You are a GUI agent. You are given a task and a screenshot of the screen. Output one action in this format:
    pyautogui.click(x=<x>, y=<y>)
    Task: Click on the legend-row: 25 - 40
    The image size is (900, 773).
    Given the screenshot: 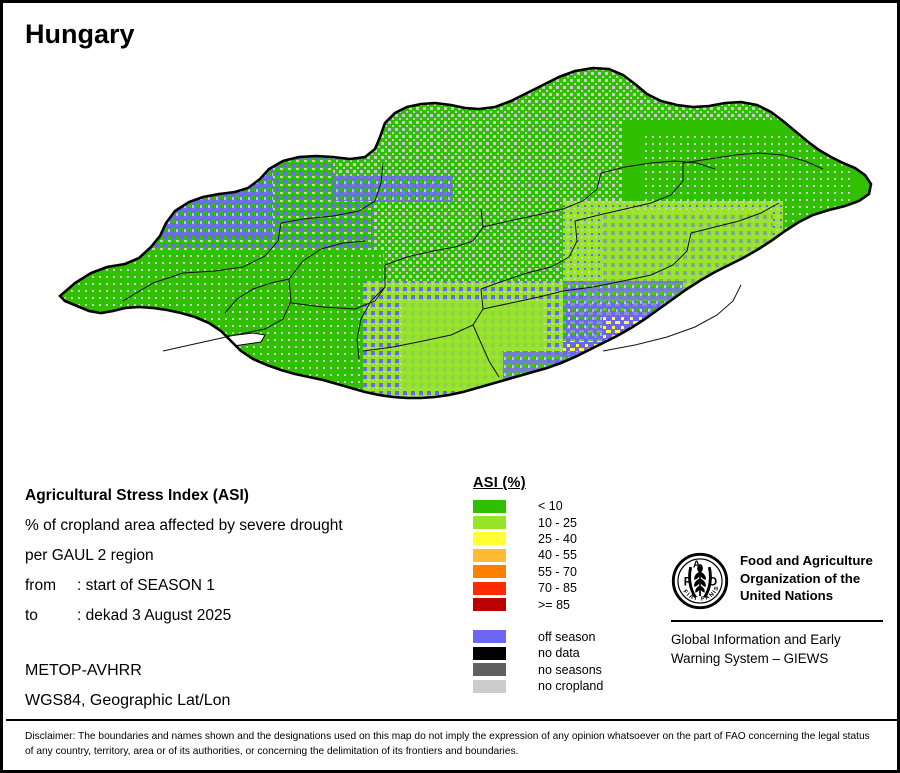 What is the action you would take?
    pyautogui.click(x=571, y=539)
    